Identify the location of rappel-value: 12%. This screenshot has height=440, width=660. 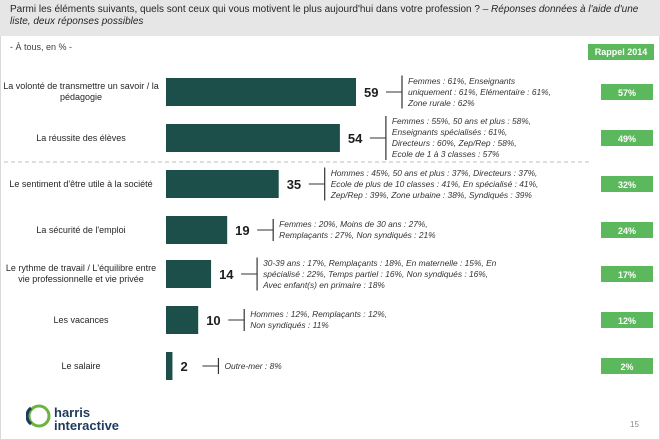
(627, 321).